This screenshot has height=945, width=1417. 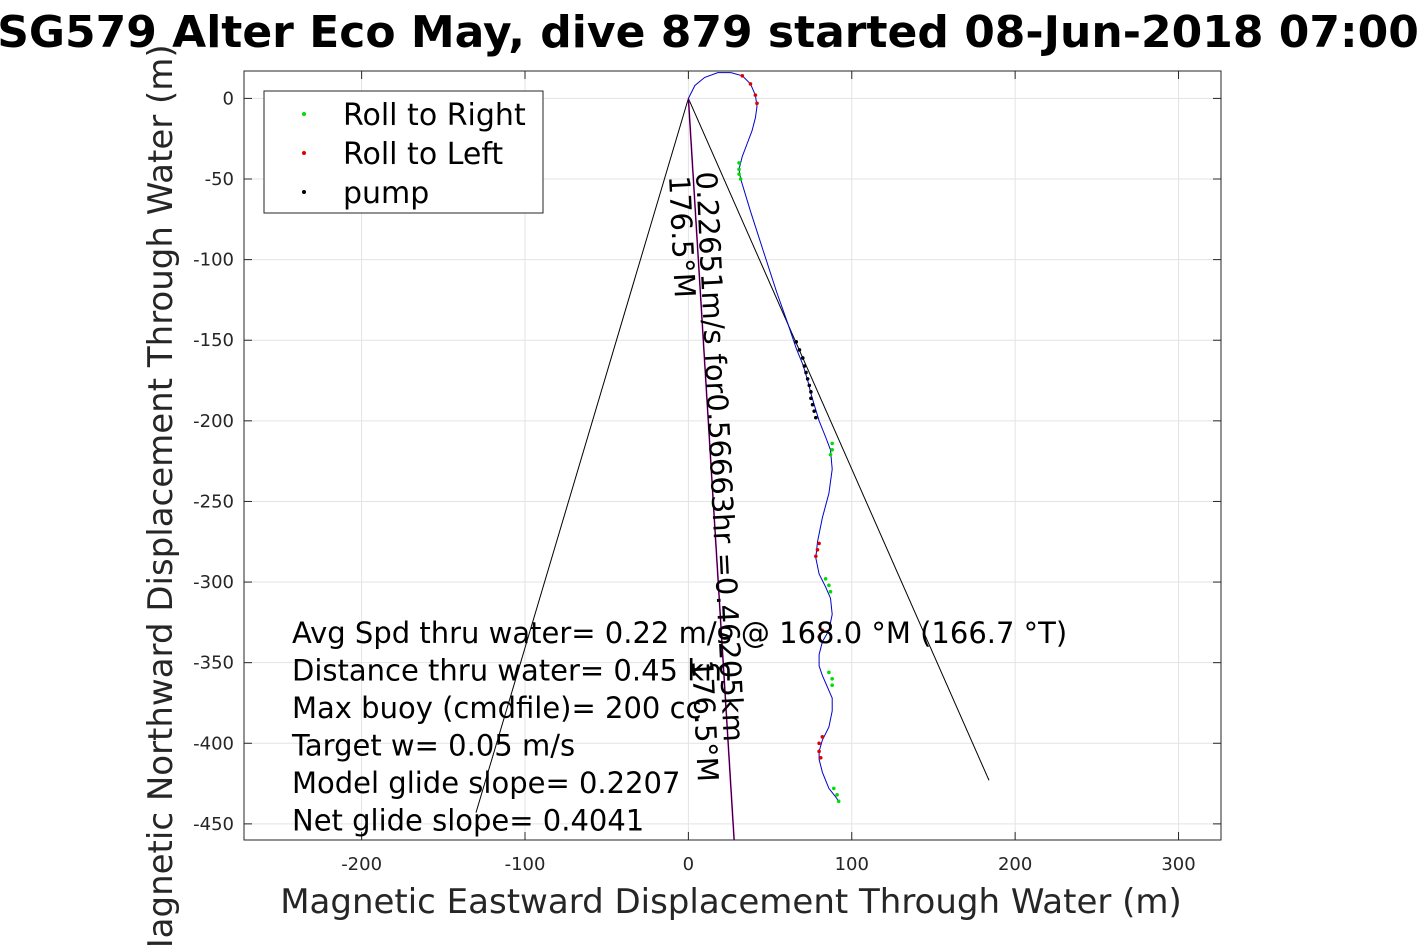 I want to click on y-tick-label: -200, so click(x=213, y=421).